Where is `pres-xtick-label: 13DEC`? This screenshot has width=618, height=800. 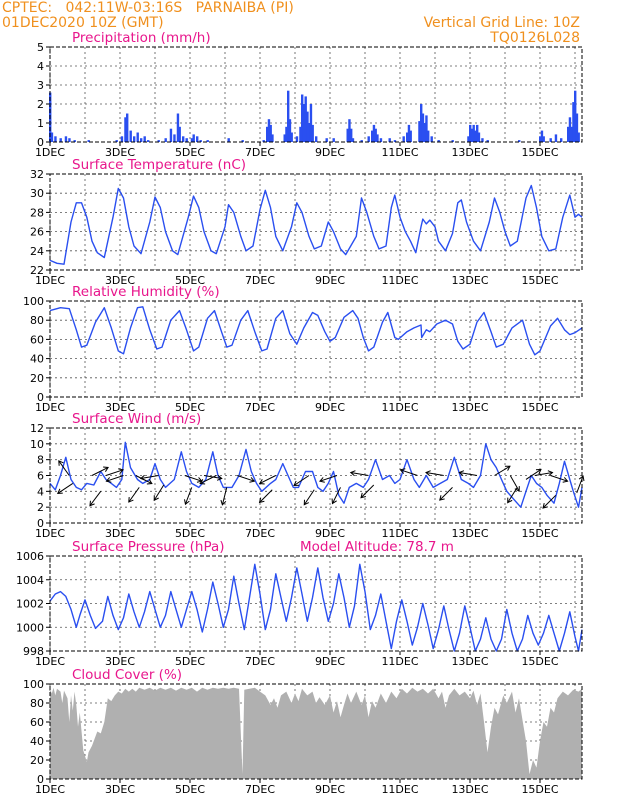
pres-xtick-label: 13DEC is located at coordinates (469, 661).